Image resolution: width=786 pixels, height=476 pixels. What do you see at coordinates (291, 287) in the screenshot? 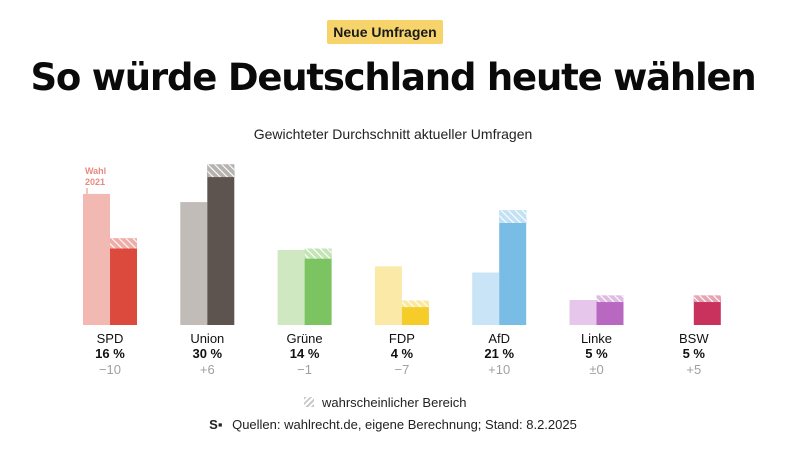
I see `bar-election-2021-gruene` at bounding box center [291, 287].